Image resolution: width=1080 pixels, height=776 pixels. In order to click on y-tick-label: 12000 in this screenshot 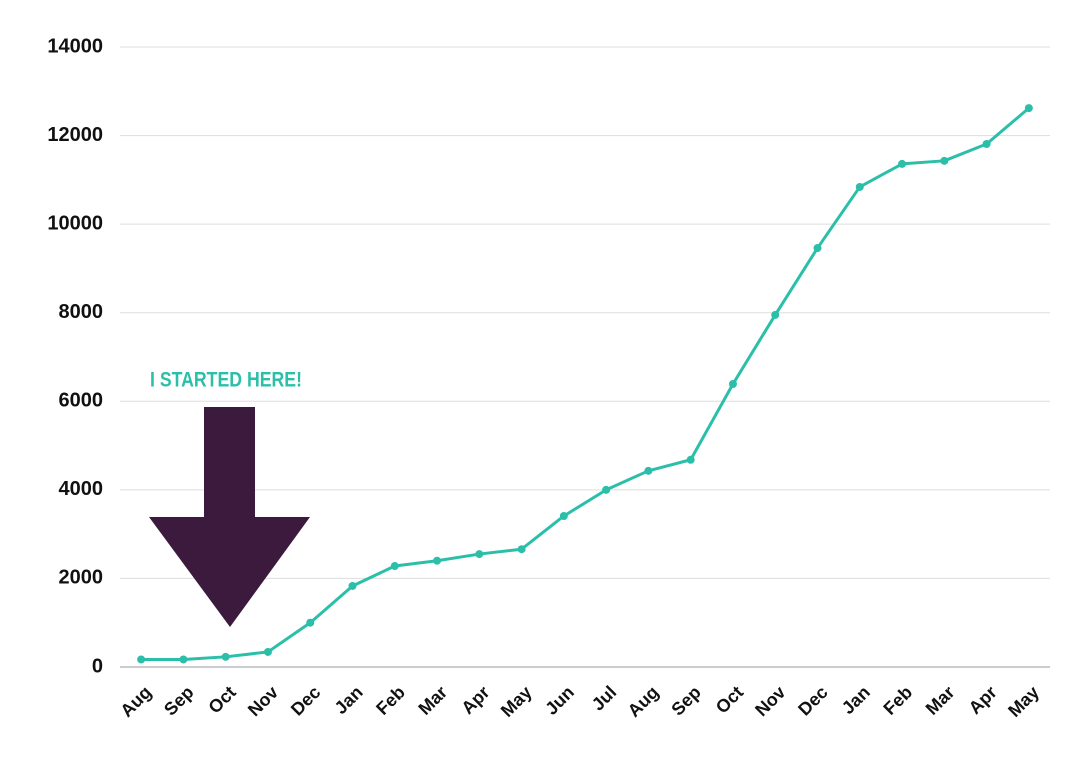, I will do `click(75, 135)`.